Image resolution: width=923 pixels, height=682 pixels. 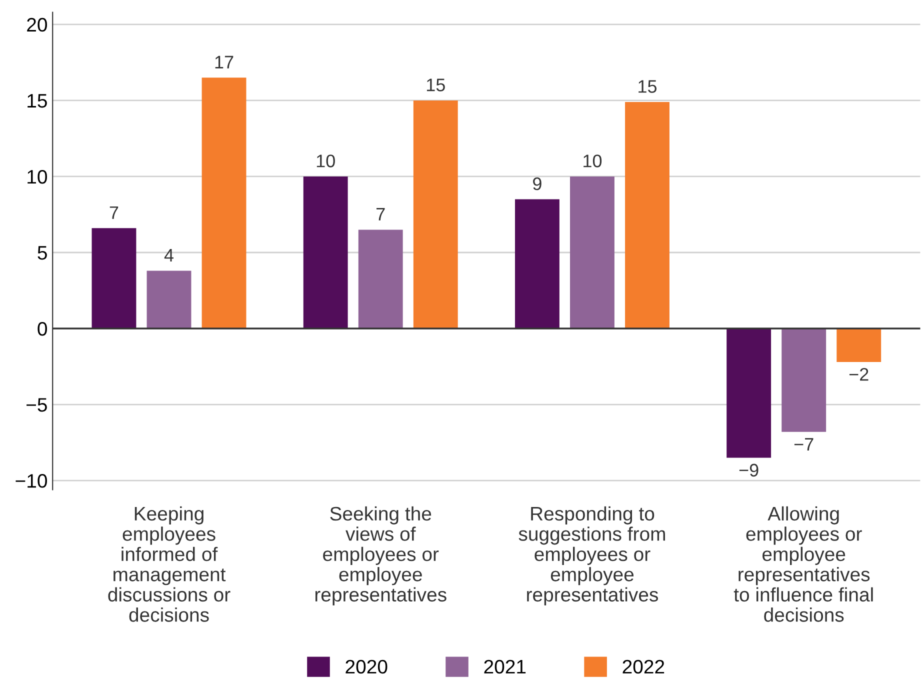 I want to click on x-tick-label: Responding to suggestions from employees or employee representatives, so click(x=591, y=556).